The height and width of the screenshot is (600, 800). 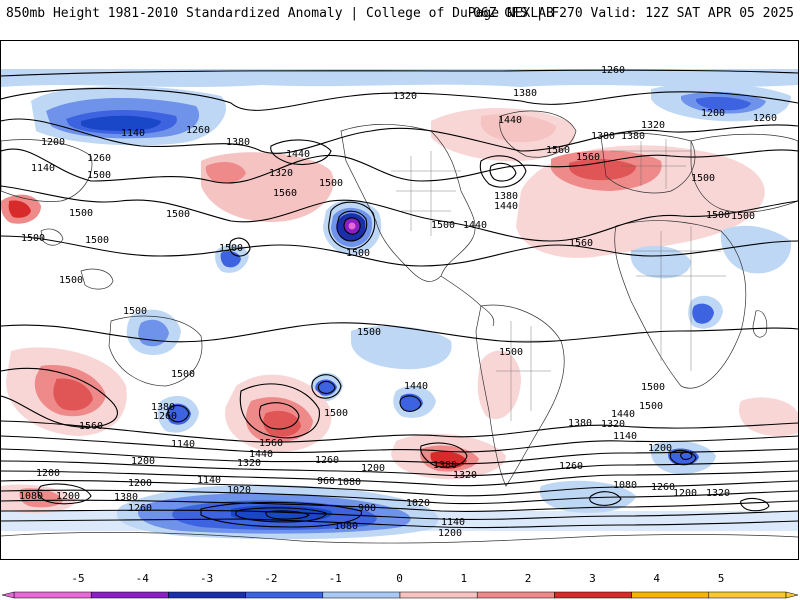 I want to click on colorbar-tick-label: -2, so click(x=270, y=578).